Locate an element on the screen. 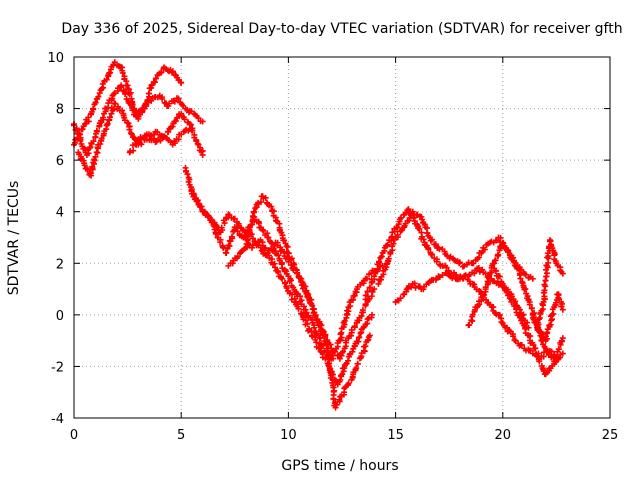 This screenshot has height=480, width=640. series-track-m is located at coordinates (528, 321).